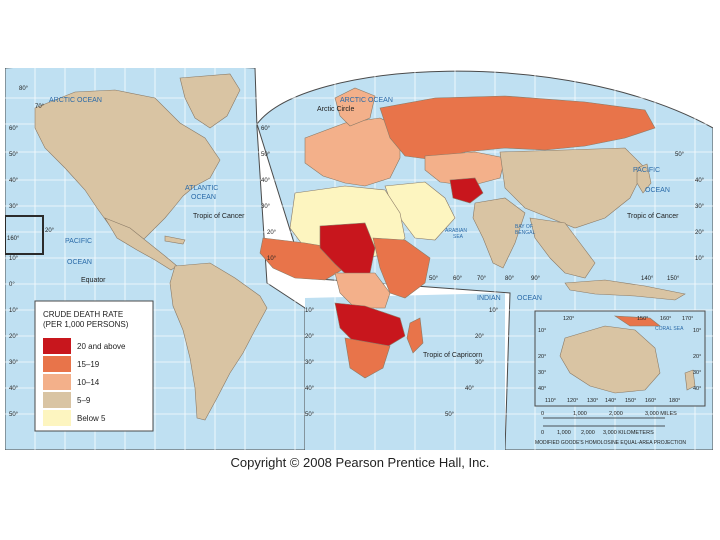 This screenshot has height=540, width=720. I want to click on inset-rlat-20: 20°, so click(697, 357).